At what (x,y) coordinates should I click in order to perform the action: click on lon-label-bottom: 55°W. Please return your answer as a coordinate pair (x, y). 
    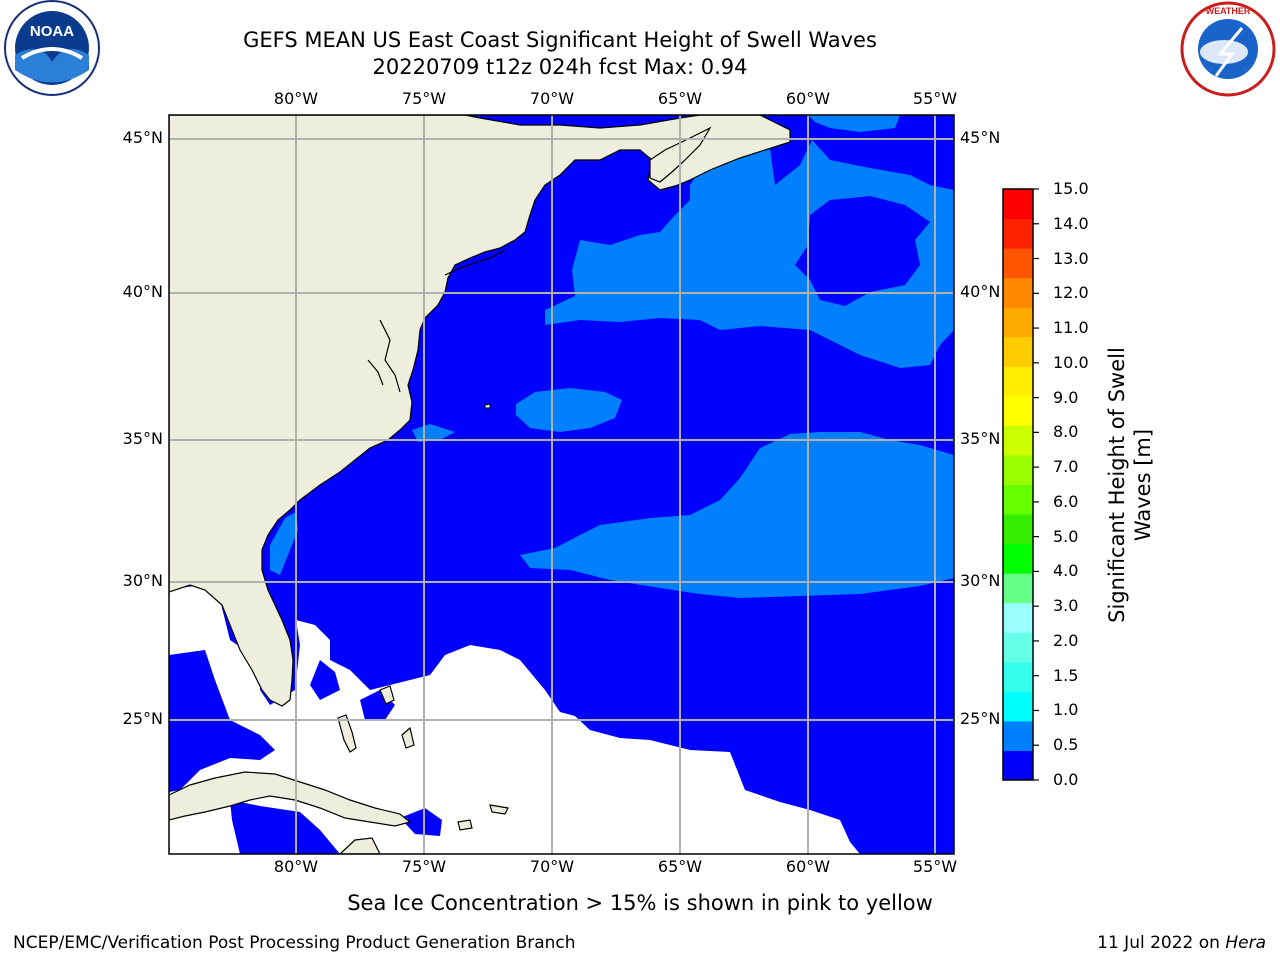
    Looking at the image, I should click on (935, 866).